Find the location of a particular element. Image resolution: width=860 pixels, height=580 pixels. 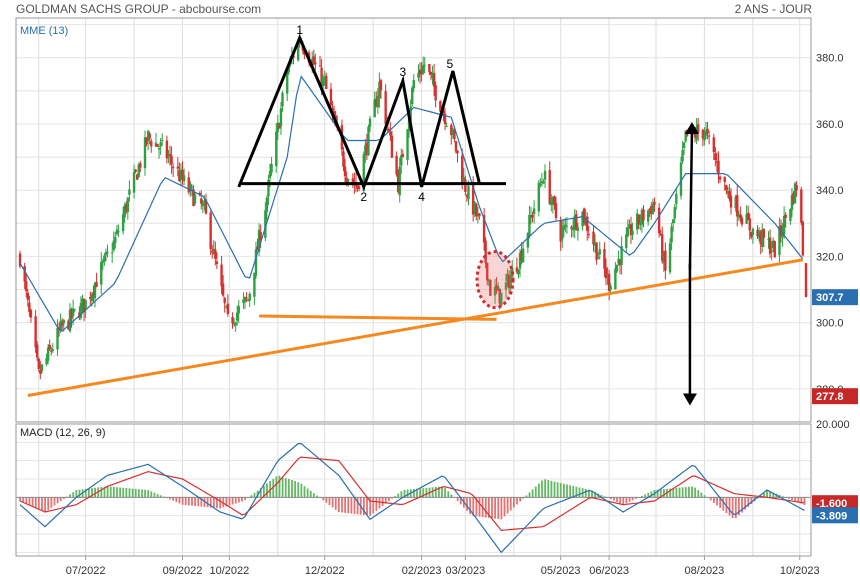

period-label: 2 ANS - JOUR is located at coordinates (773, 9).